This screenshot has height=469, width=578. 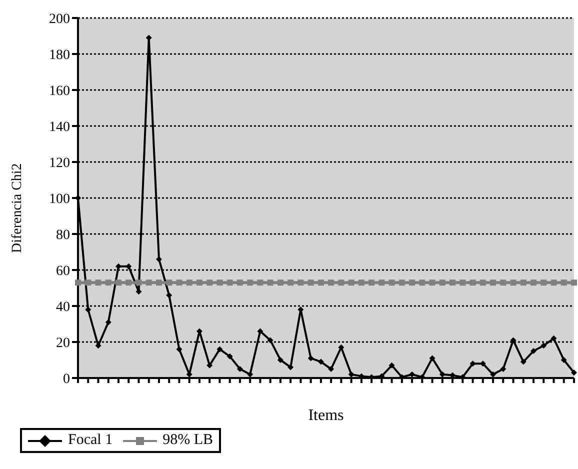 What do you see at coordinates (326, 415) in the screenshot?
I see `x-axis-title: Items` at bounding box center [326, 415].